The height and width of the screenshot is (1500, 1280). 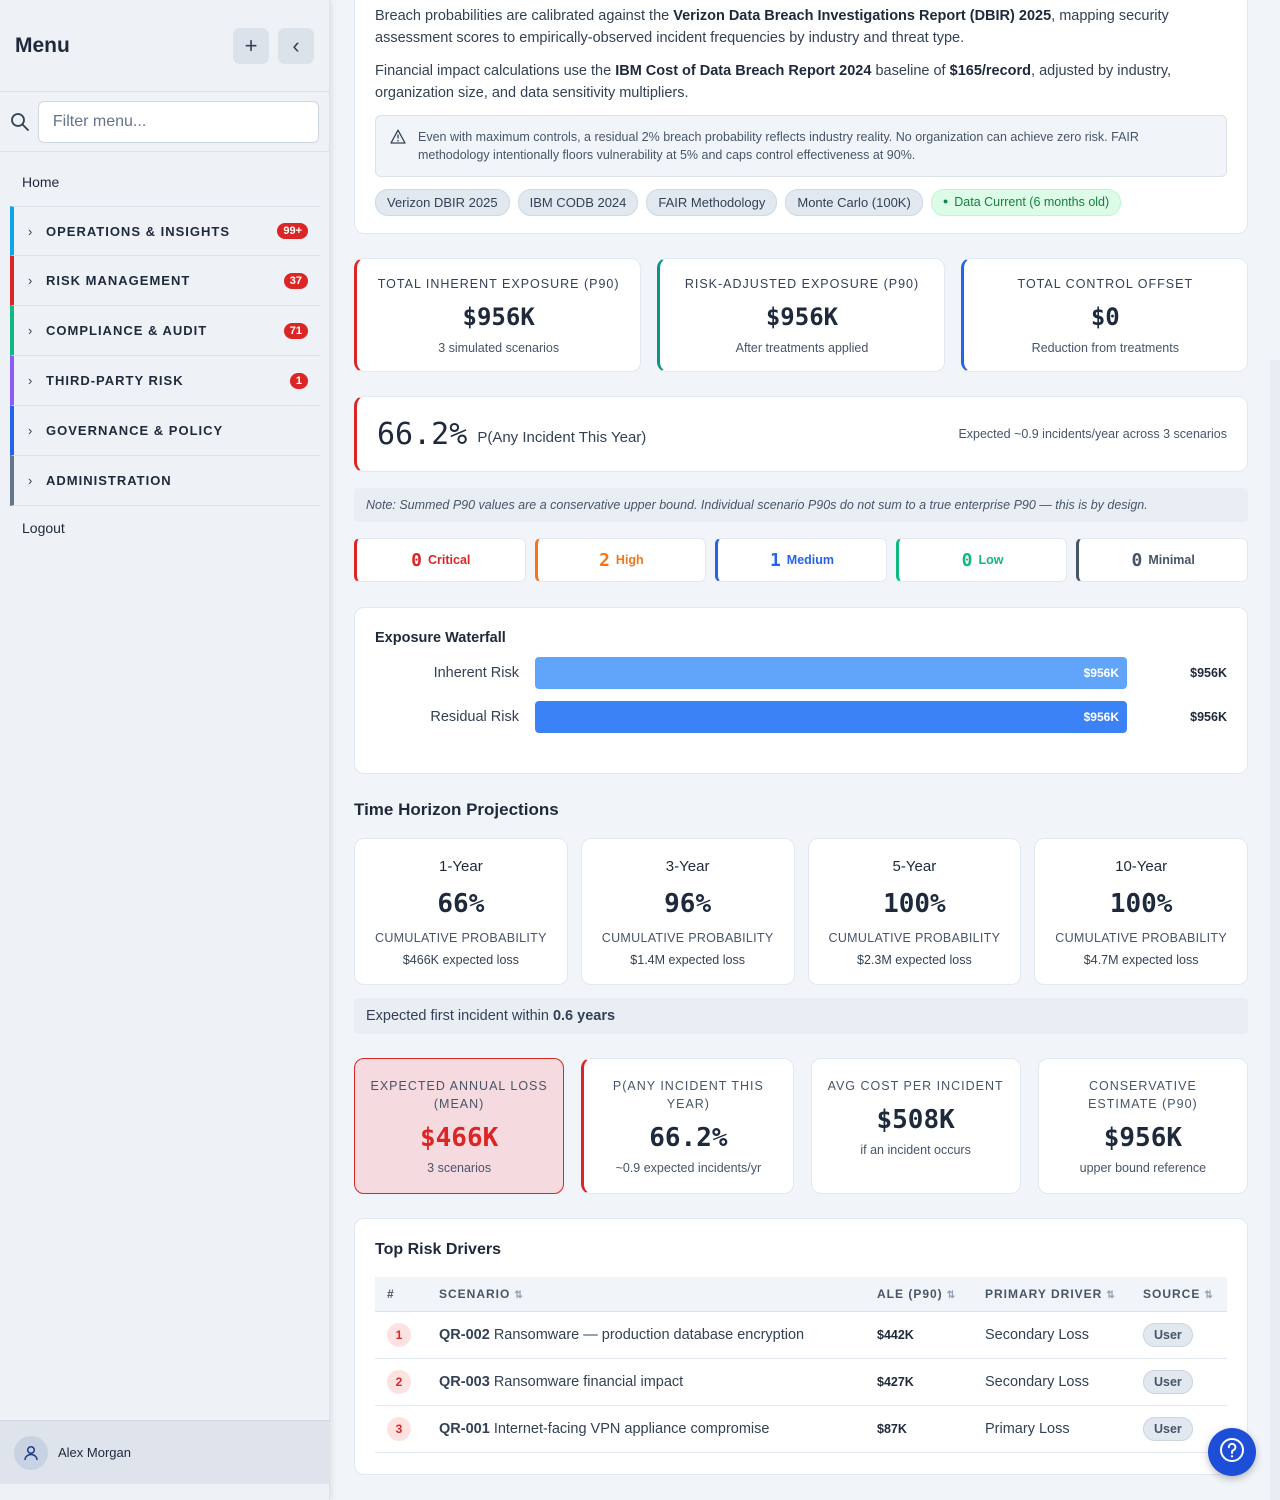 What do you see at coordinates (688, 1138) in the screenshot?
I see `summary-value: 66.2%` at bounding box center [688, 1138].